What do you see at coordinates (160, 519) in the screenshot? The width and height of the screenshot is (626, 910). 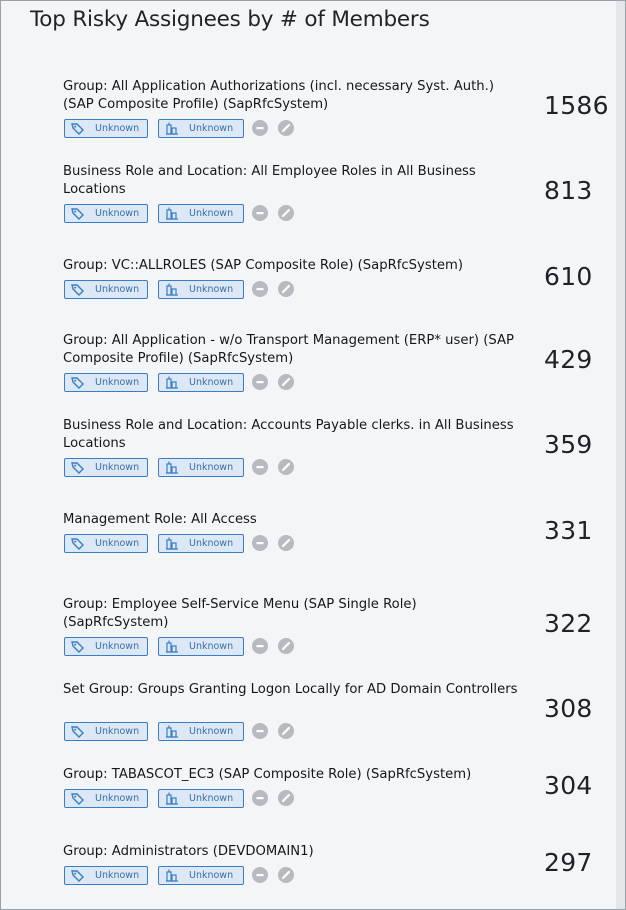 I see `assignee-name: Management Role: All Access` at bounding box center [160, 519].